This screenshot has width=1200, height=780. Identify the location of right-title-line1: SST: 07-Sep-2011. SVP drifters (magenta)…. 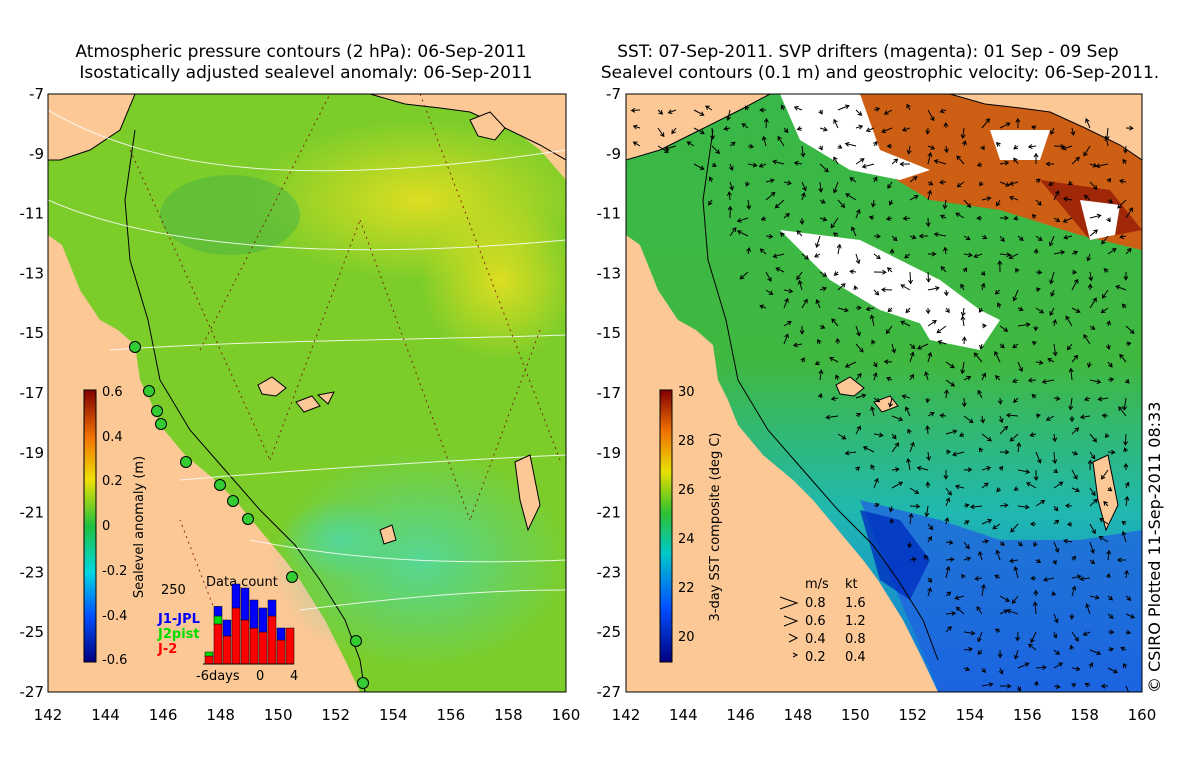
(867, 52).